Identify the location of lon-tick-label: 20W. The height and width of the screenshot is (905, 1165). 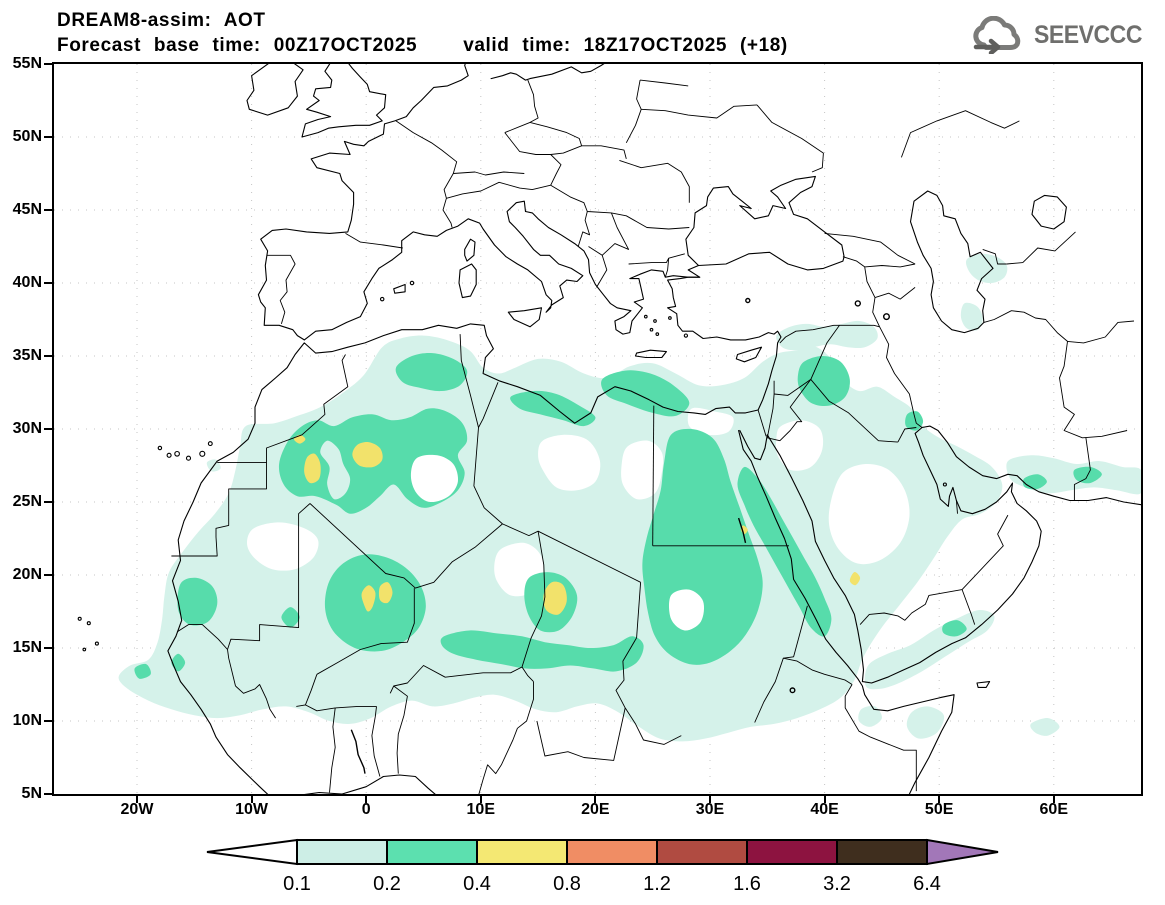
(137, 809).